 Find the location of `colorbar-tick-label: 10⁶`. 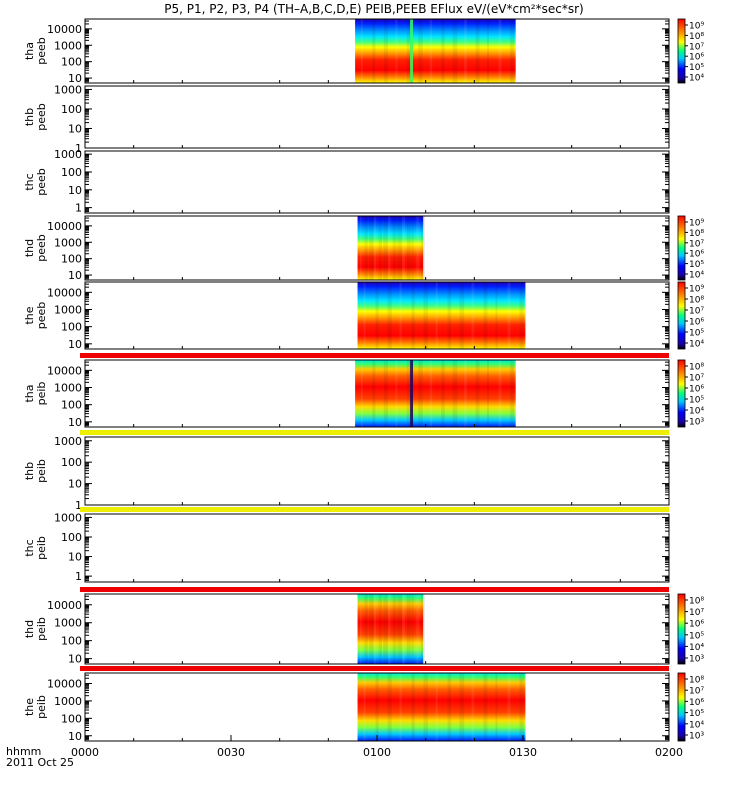

colorbar-tick-label: 10⁶ is located at coordinates (696, 323).